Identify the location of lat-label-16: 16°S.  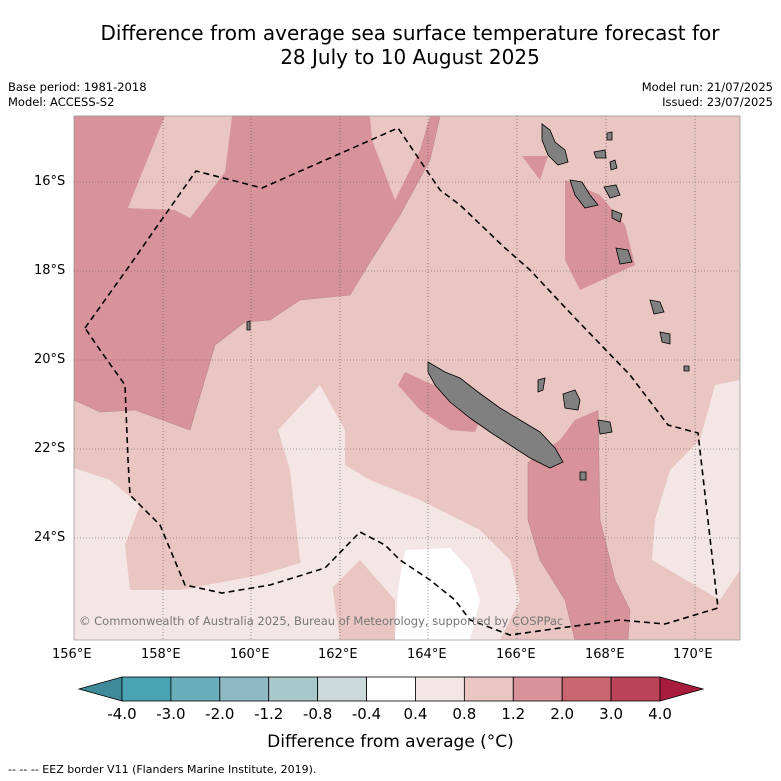
(50, 181).